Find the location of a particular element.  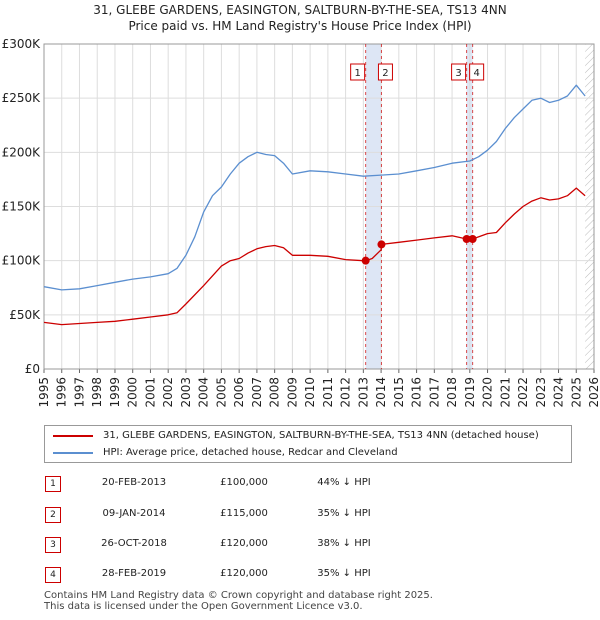

table-row: 3 26-OCT-2018 £120,000 38% ↓ HPI is located at coordinates (314, 546).